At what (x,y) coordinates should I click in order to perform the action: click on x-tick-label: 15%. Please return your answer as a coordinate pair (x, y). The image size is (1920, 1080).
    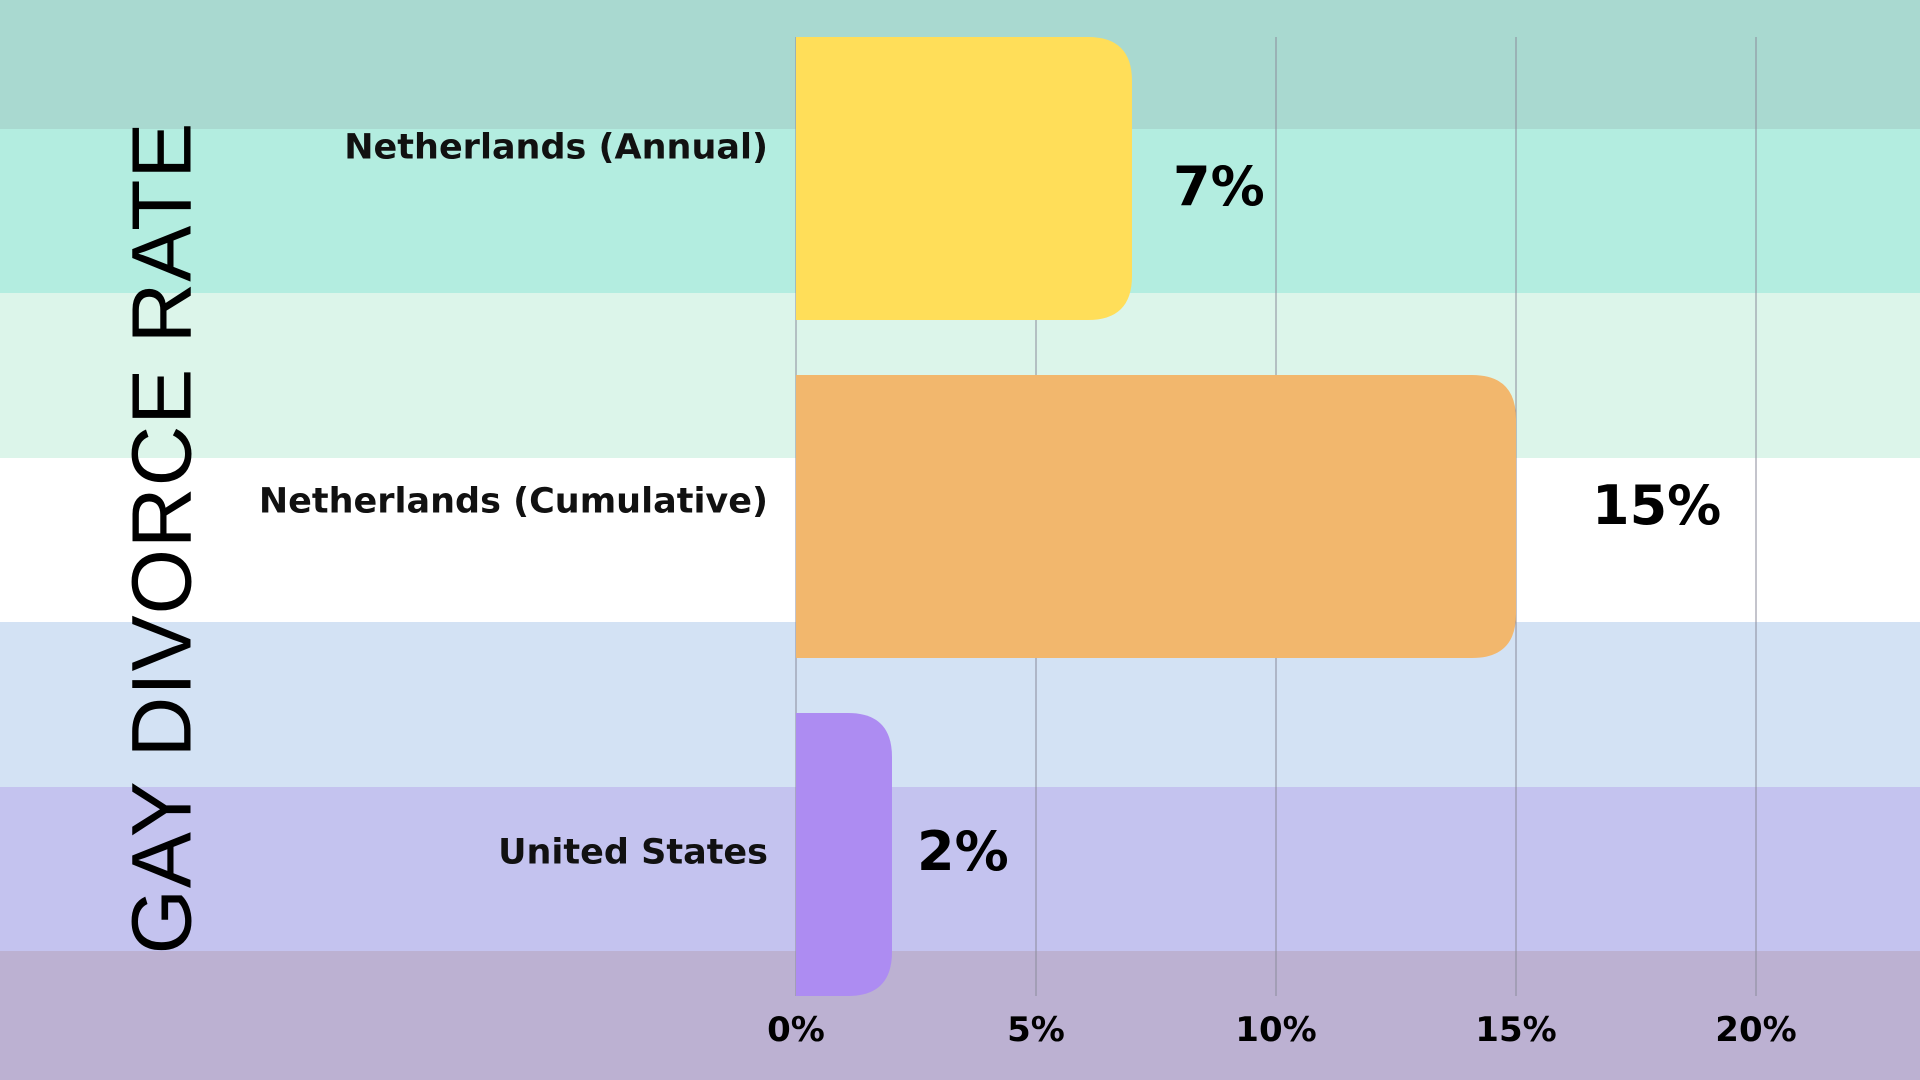
    Looking at the image, I should click on (1515, 1030).